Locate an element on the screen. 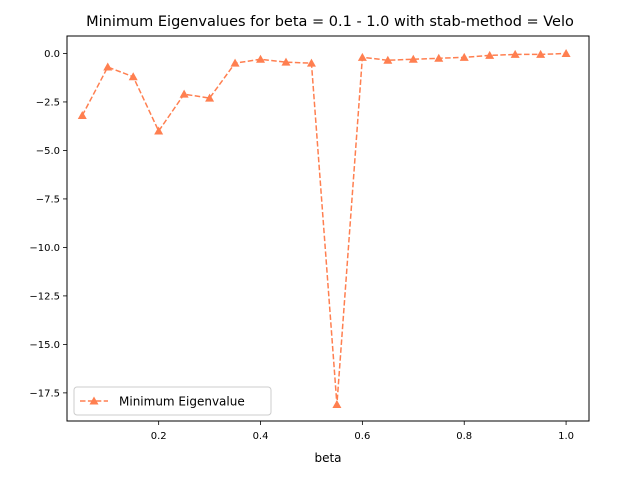 Image resolution: width=640 pixels, height=480 pixels. legend-label: Minimum Eigenvalue is located at coordinates (182, 402).